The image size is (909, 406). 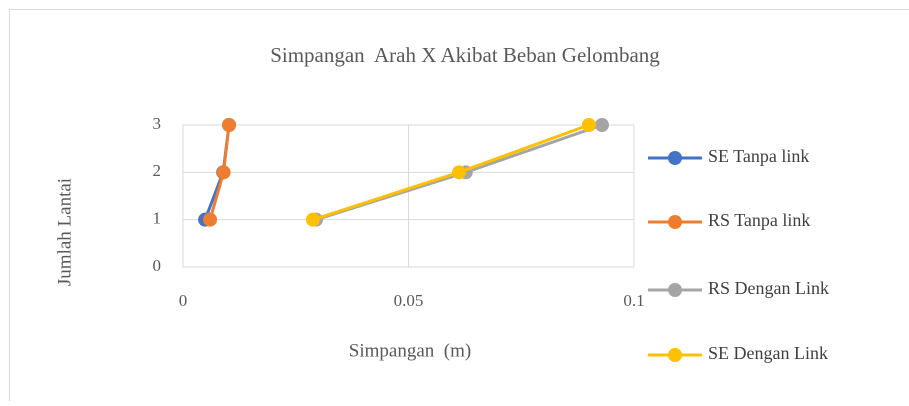 What do you see at coordinates (183, 300) in the screenshot?
I see `x-tick-label: 0` at bounding box center [183, 300].